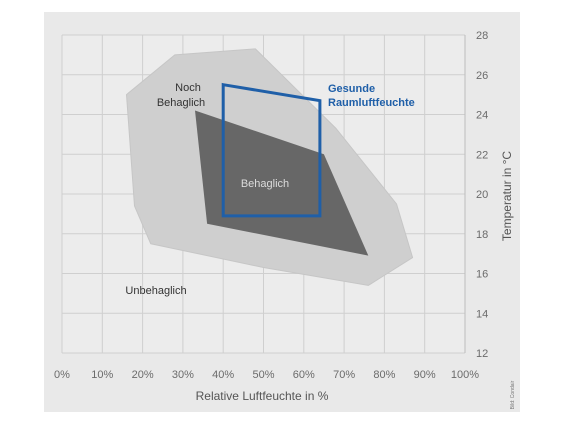 The image size is (576, 432). I want to click on label-gesunde-line2: Raumluftfeuchte, so click(371, 103).